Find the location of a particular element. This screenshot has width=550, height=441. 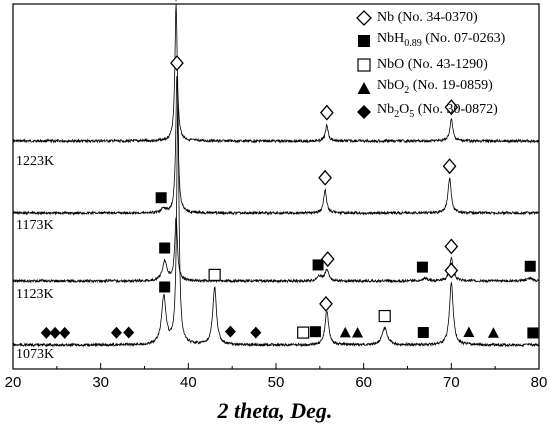

x-tick-label: 70 is located at coordinates (451, 382).